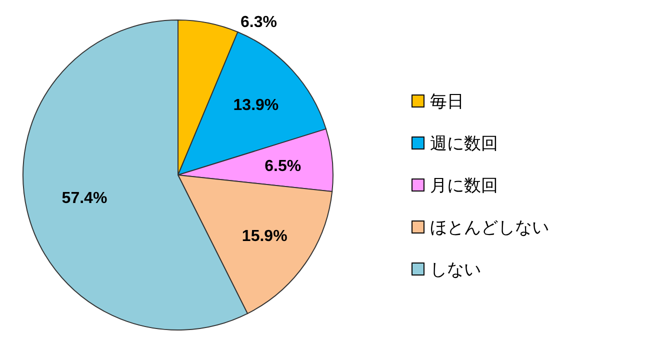  Describe the element at coordinates (489, 227) in the screenshot. I see `legend-label: ほとんどしない` at that location.